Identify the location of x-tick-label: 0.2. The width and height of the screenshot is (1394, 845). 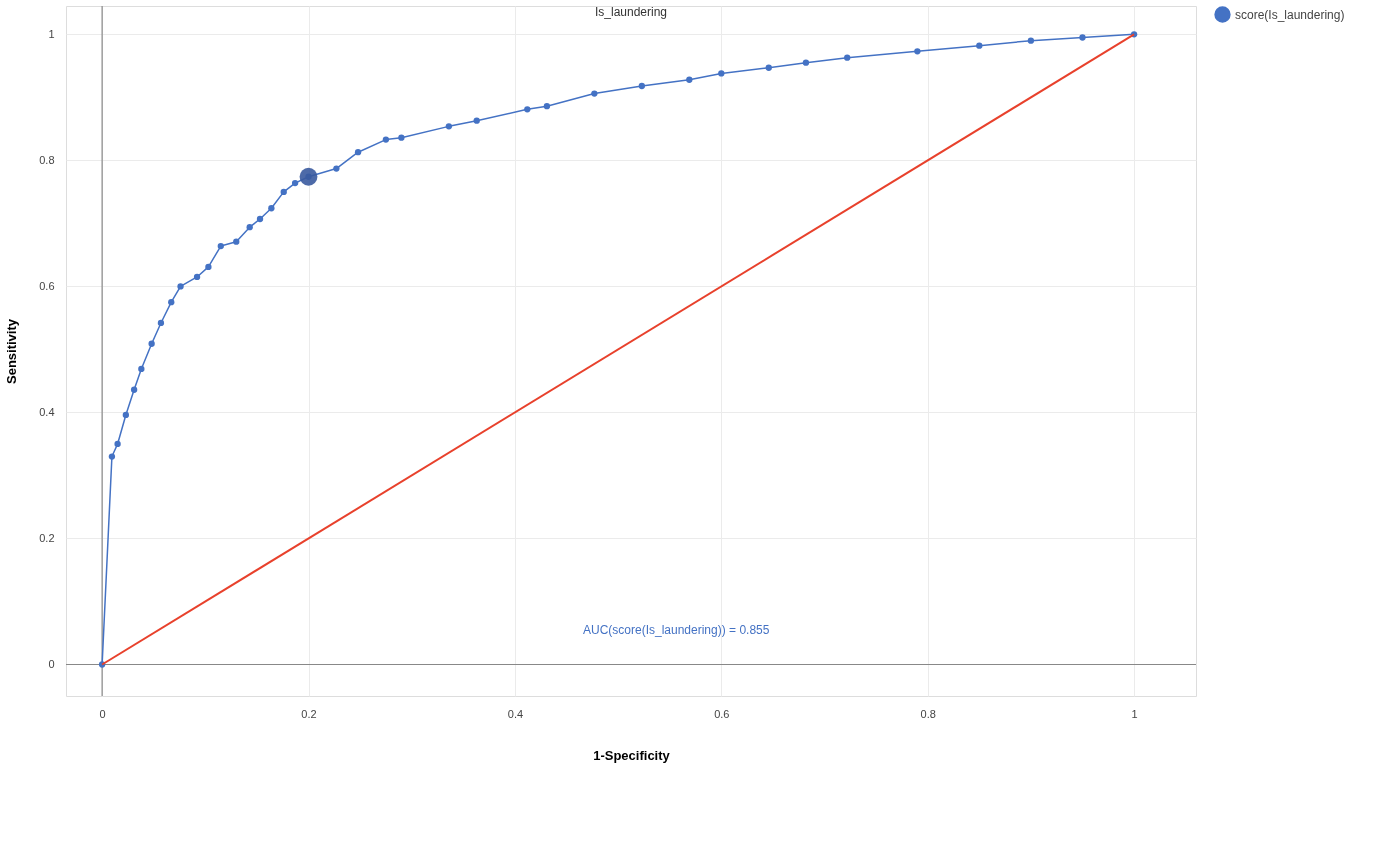
(309, 713).